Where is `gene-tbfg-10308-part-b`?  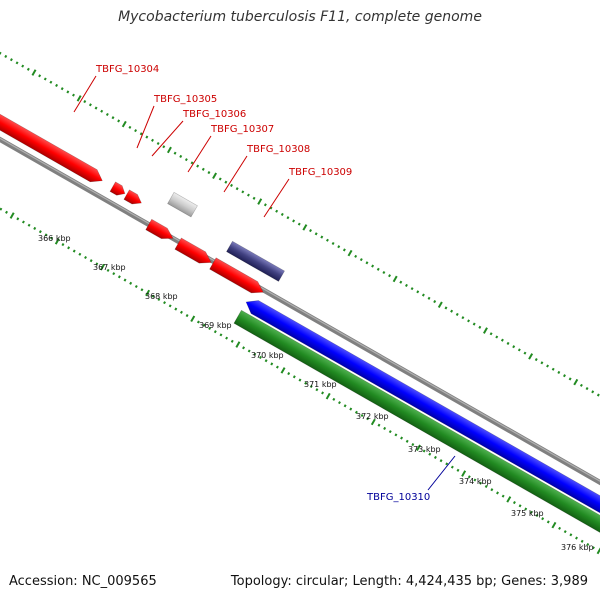 gene-tbfg-10308-part-b is located at coordinates (236, 275).